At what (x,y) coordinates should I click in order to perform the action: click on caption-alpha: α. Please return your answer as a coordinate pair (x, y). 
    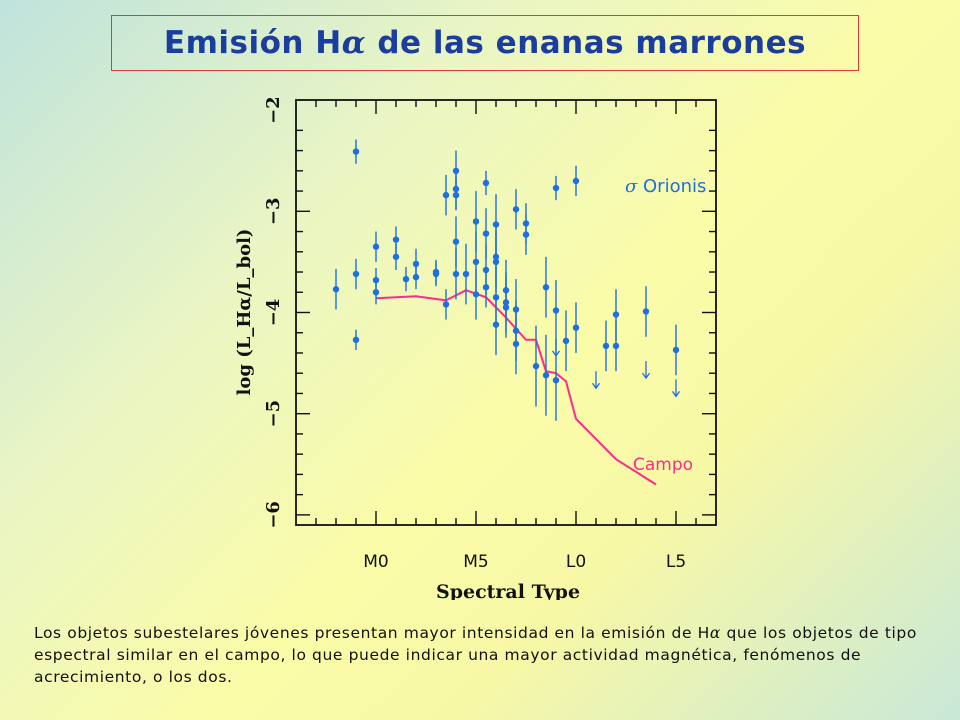
    Looking at the image, I should click on (715, 633).